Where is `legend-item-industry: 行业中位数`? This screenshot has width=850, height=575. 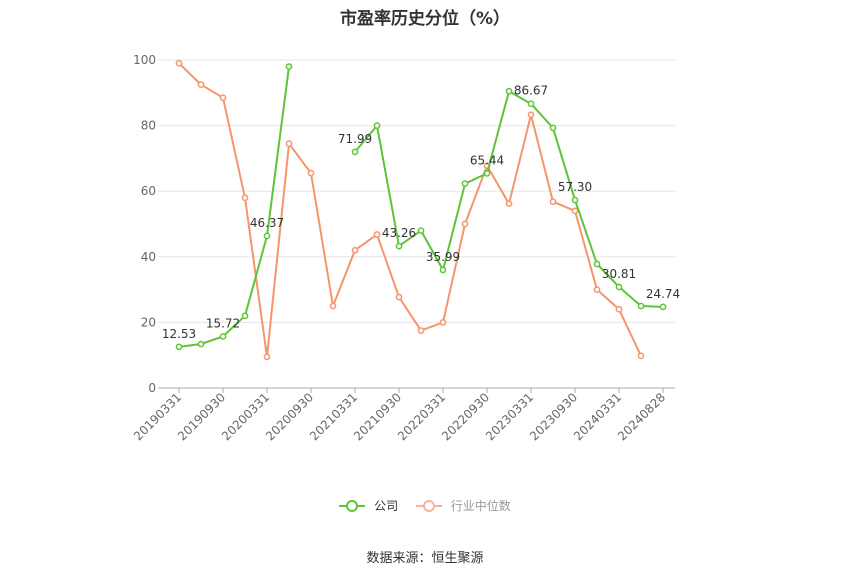 legend-item-industry: 行业中位数 is located at coordinates (463, 505).